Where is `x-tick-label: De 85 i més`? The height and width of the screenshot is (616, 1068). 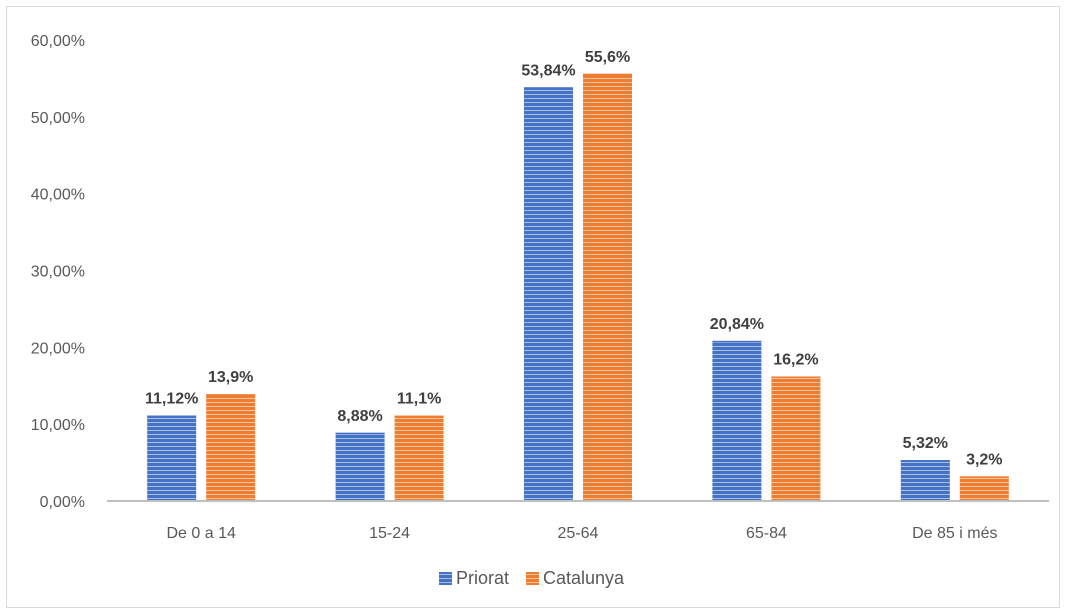
x-tick-label: De 85 i més is located at coordinates (954, 533).